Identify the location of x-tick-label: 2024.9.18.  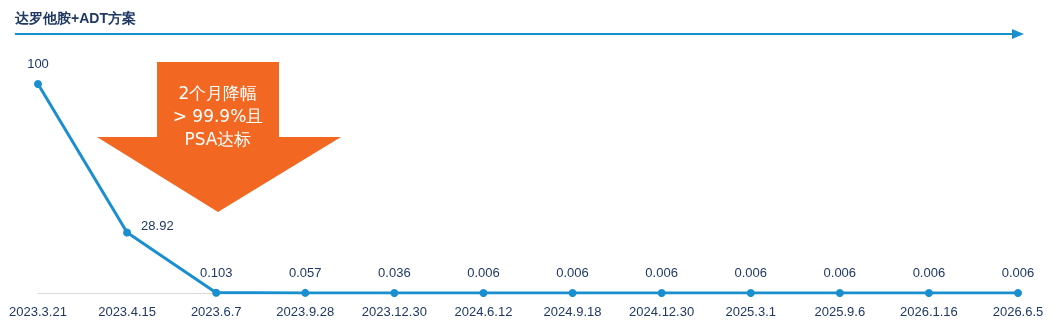
(572, 311).